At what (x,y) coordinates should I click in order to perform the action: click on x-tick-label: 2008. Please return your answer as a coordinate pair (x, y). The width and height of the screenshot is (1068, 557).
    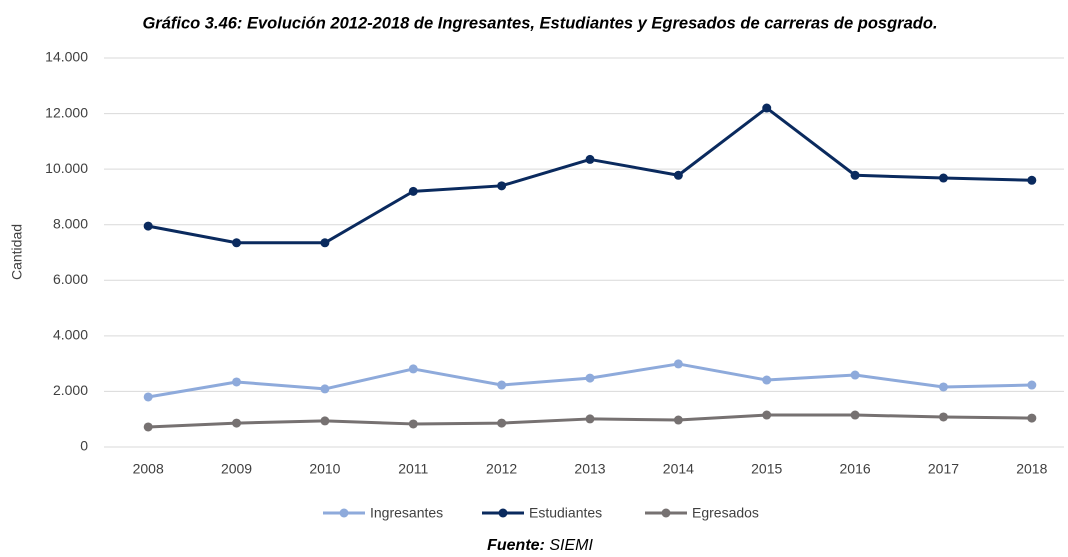
    Looking at the image, I should click on (148, 469).